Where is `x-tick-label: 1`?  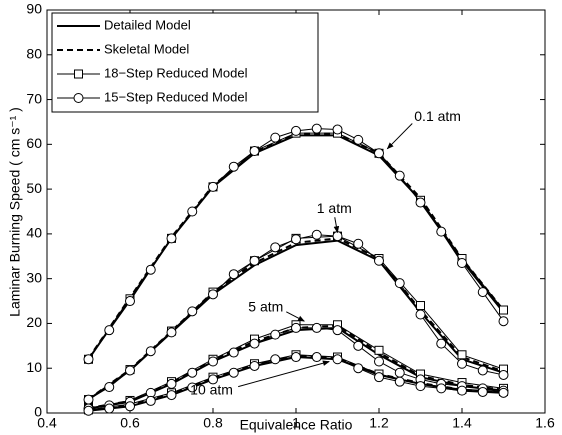
x-tick-label: 1 is located at coordinates (296, 423).